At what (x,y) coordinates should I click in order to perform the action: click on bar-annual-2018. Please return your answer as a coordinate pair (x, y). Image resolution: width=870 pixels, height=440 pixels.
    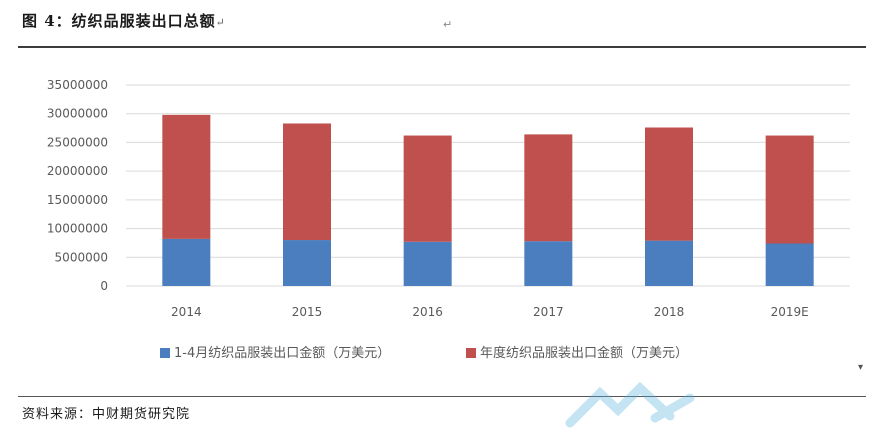
    Looking at the image, I should click on (669, 184).